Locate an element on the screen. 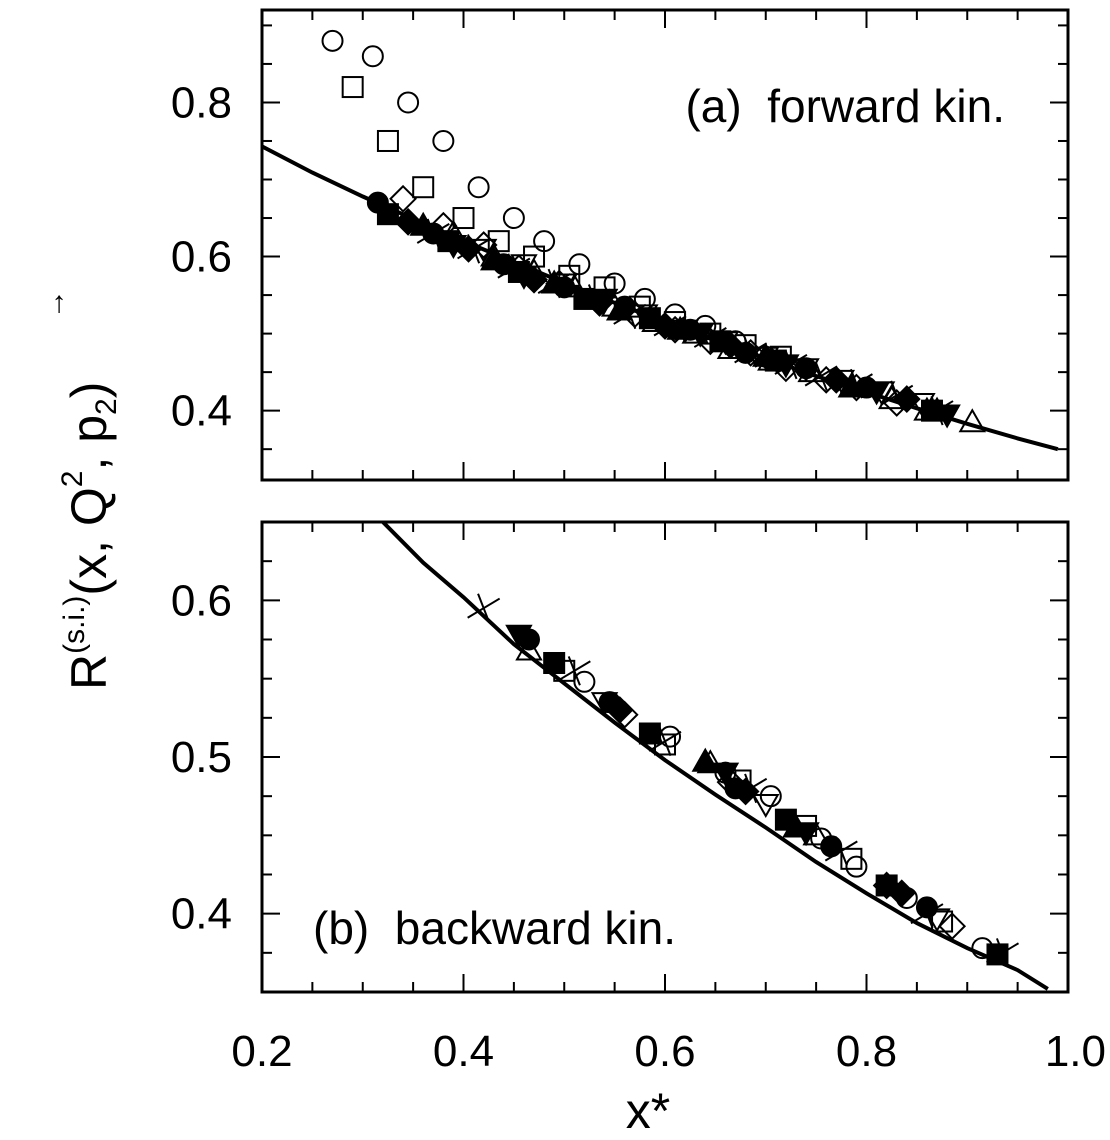  panel-label-a: (a) forward kin. is located at coordinates (845, 106).